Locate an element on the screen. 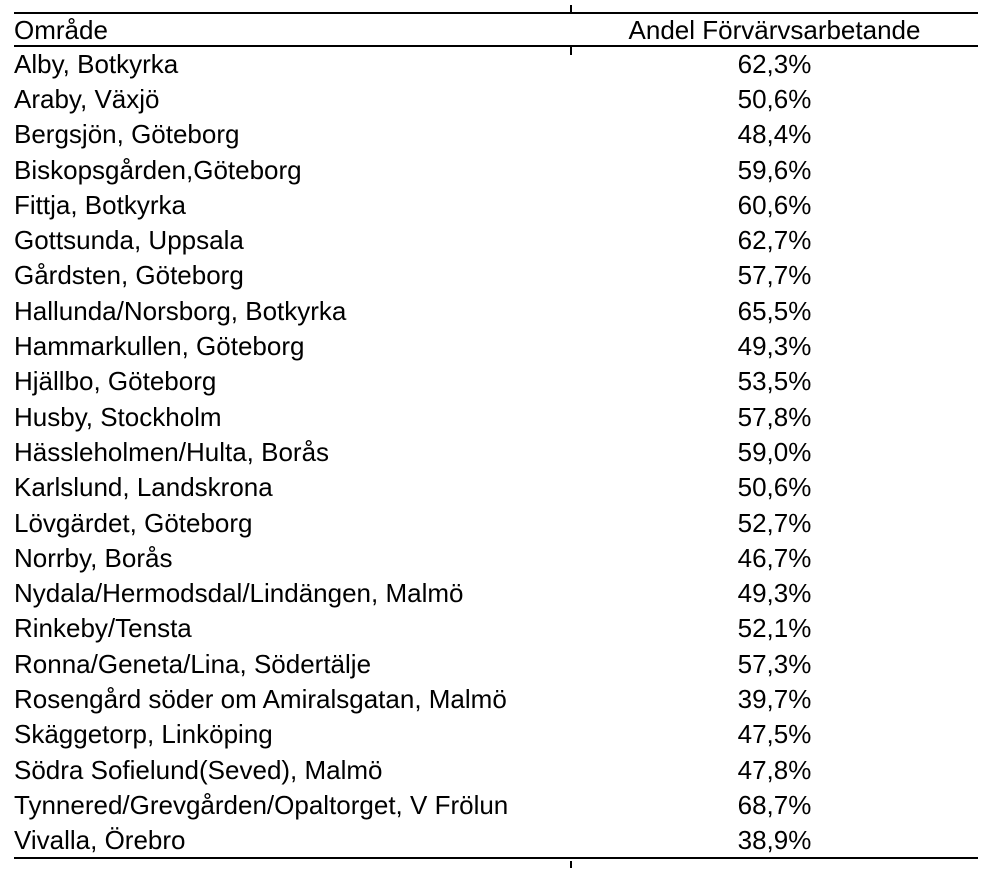 This screenshot has height=888, width=1003. table-row: Norrby, Borås 46,7% is located at coordinates (496, 557).